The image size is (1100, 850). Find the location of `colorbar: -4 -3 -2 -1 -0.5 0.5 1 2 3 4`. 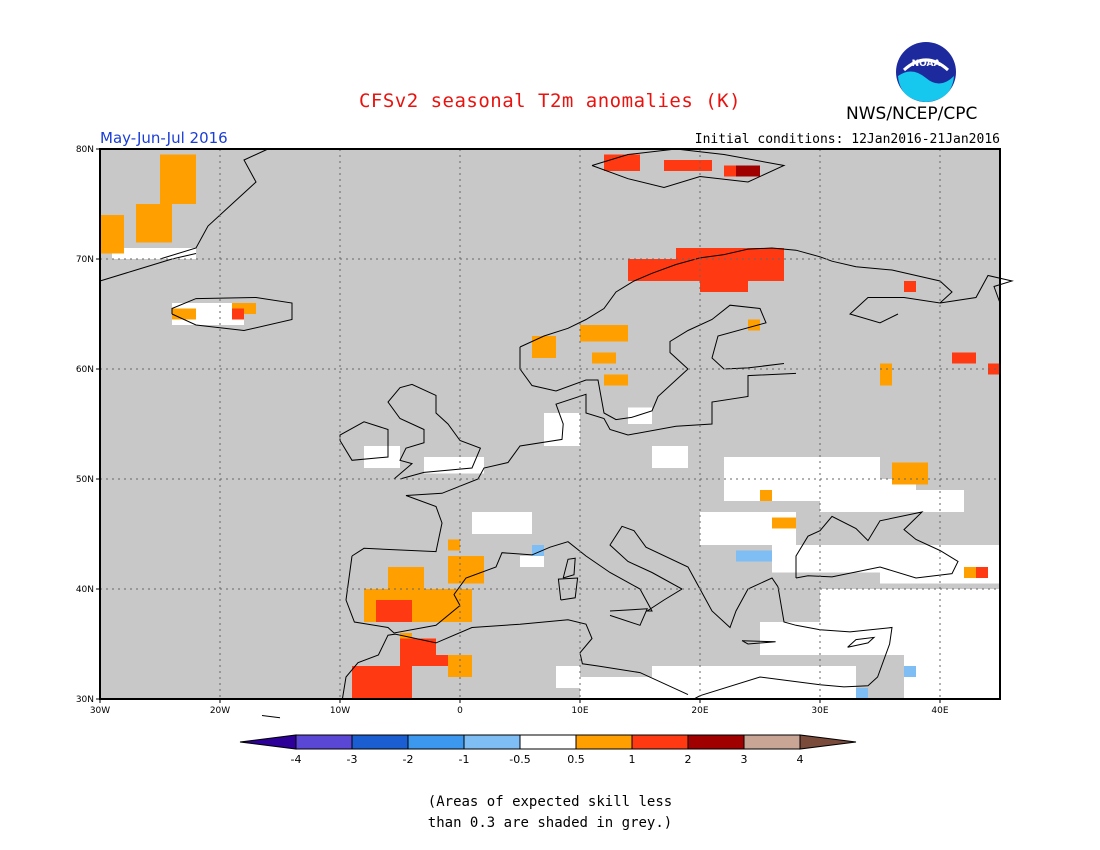

colorbar: -4 -3 -2 -1 -0.5 0.5 1 2 3 4 is located at coordinates (548, 750).